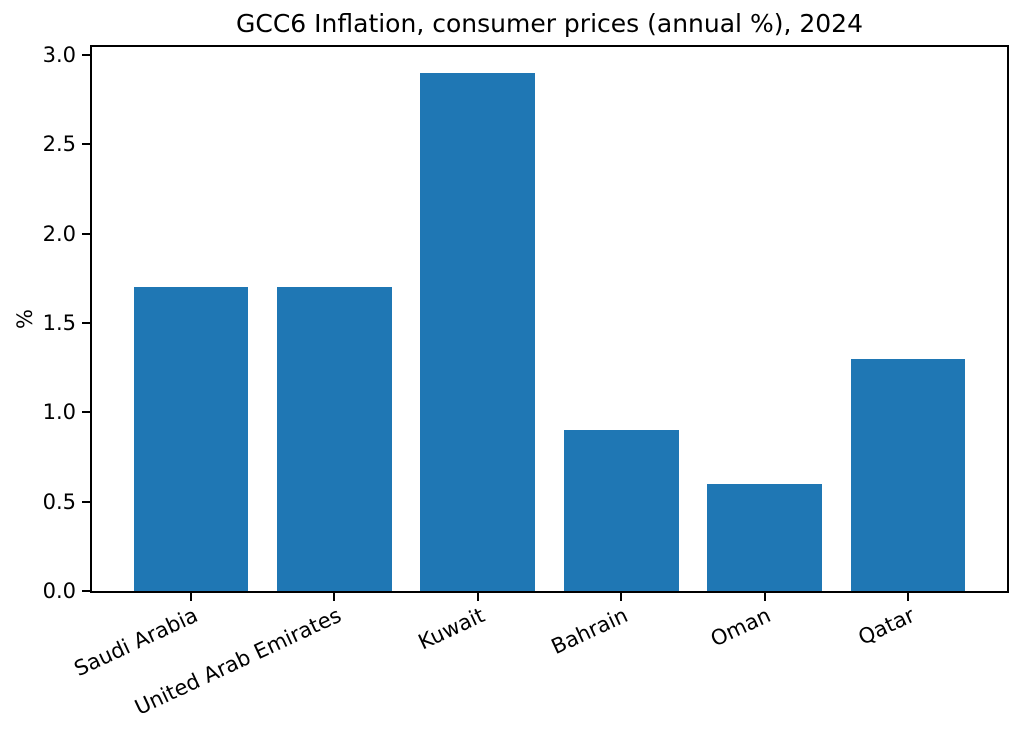 The height and width of the screenshot is (735, 1024). Describe the element at coordinates (59, 412) in the screenshot. I see `y-tick-label: 1.0` at that location.